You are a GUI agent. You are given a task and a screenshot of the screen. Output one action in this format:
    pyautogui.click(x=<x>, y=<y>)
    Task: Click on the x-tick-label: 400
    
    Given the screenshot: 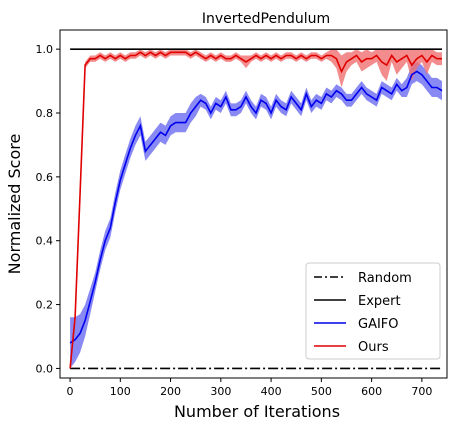 What is the action you would take?
    pyautogui.click(x=271, y=391)
    